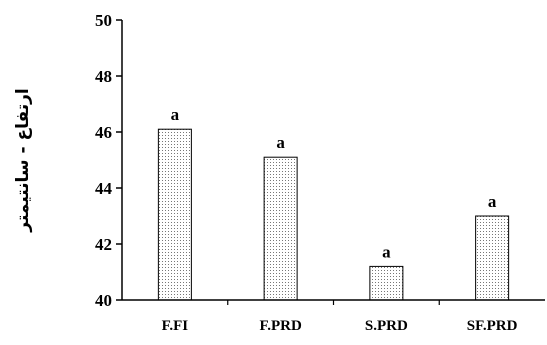 The image size is (547, 345). What do you see at coordinates (103, 20) in the screenshot?
I see `y-tick-label-50: 50` at bounding box center [103, 20].